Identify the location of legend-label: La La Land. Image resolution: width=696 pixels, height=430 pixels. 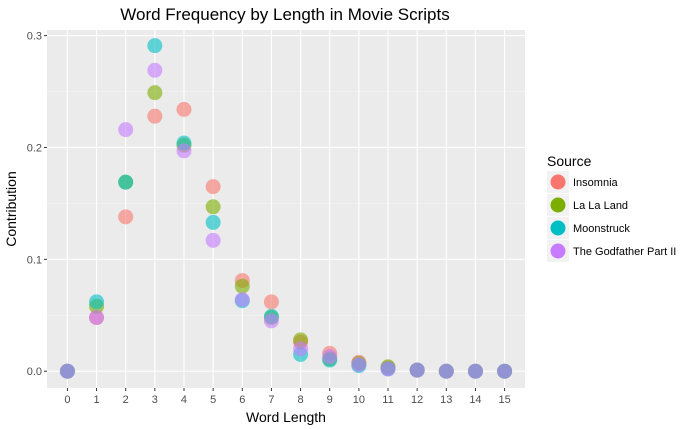
(600, 206).